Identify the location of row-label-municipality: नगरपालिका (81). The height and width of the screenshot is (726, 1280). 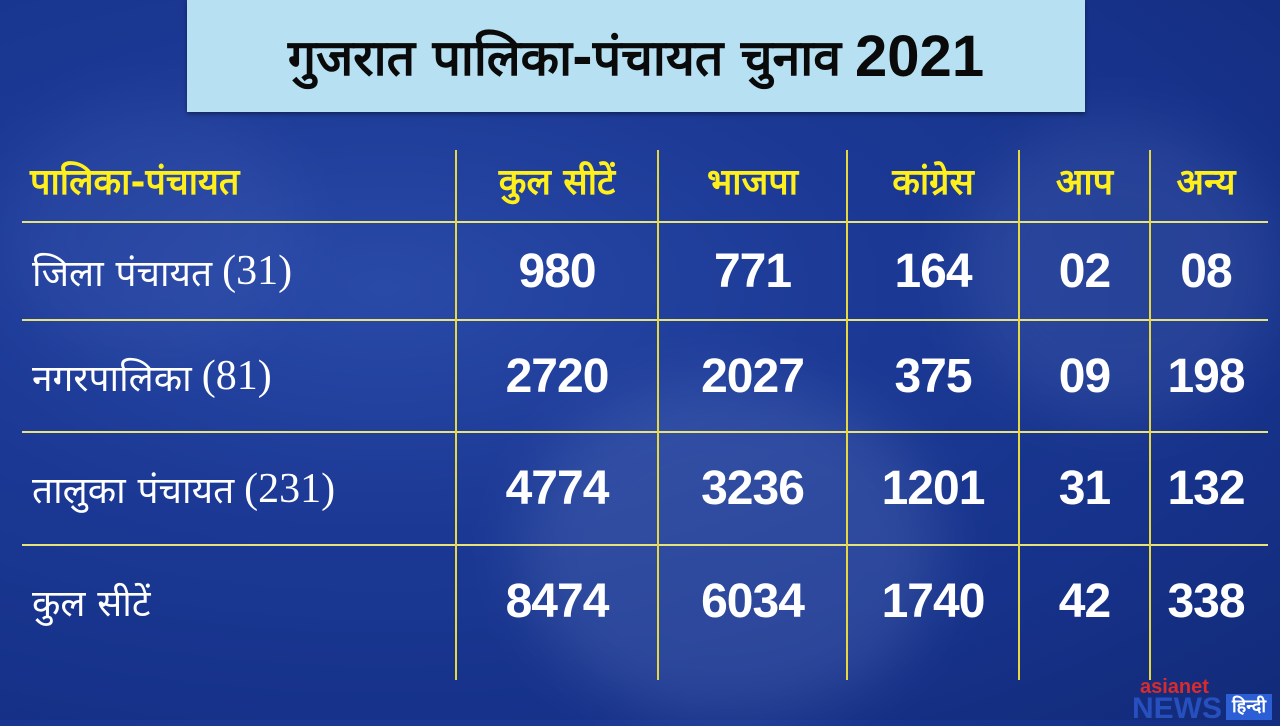
(242, 376).